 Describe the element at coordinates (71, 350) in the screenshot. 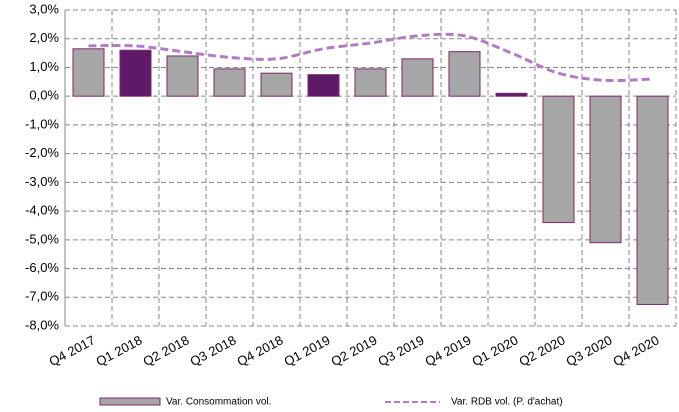

I see `x-tick-label: Q4 2017` at that location.